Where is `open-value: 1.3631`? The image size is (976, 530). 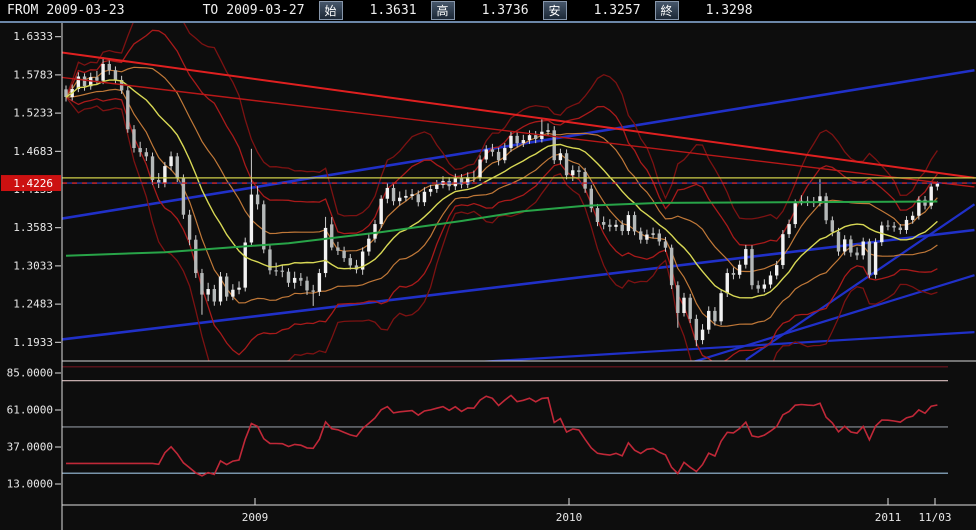
open-value: 1.3631 is located at coordinates (393, 10).